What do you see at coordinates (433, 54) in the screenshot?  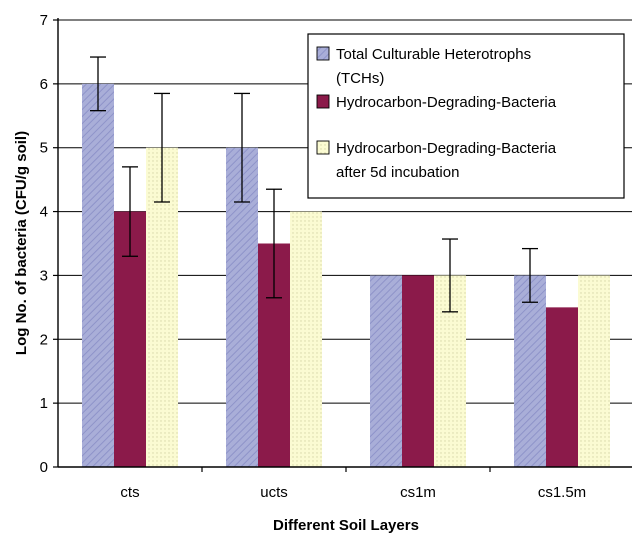 I see `legend-label: Total Culturable Heterotrophs` at bounding box center [433, 54].